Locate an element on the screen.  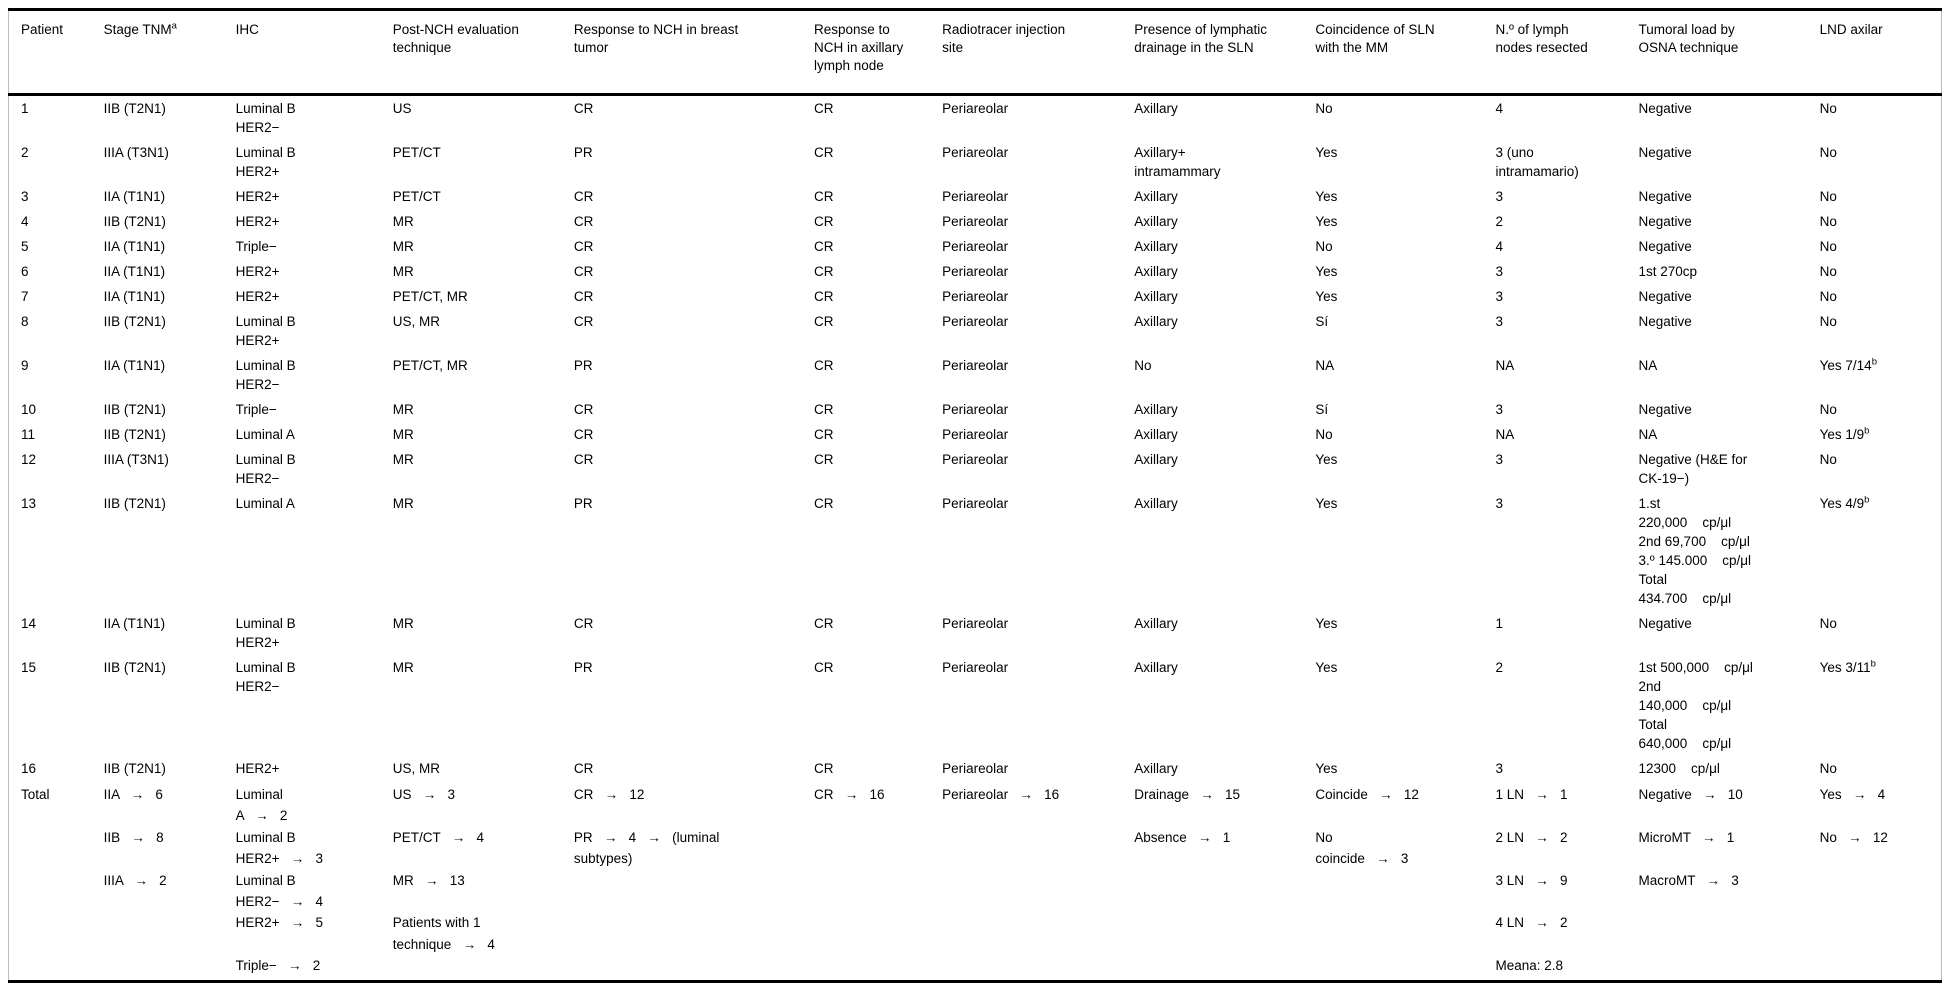
cell-lnd: Yes 3/11b is located at coordinates (1875, 705).